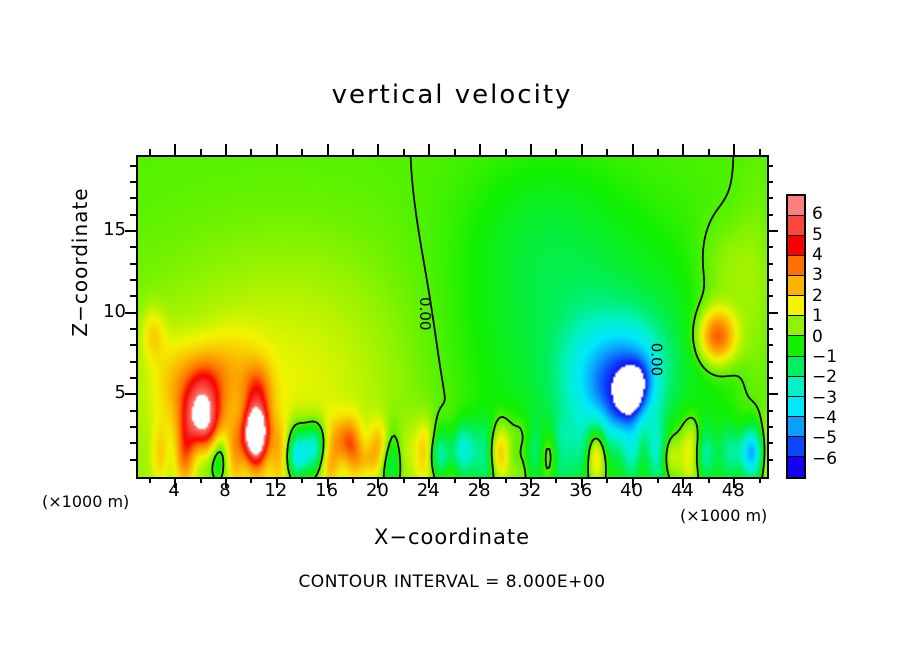  What do you see at coordinates (225, 490) in the screenshot?
I see `x-tick-label: 8` at bounding box center [225, 490].